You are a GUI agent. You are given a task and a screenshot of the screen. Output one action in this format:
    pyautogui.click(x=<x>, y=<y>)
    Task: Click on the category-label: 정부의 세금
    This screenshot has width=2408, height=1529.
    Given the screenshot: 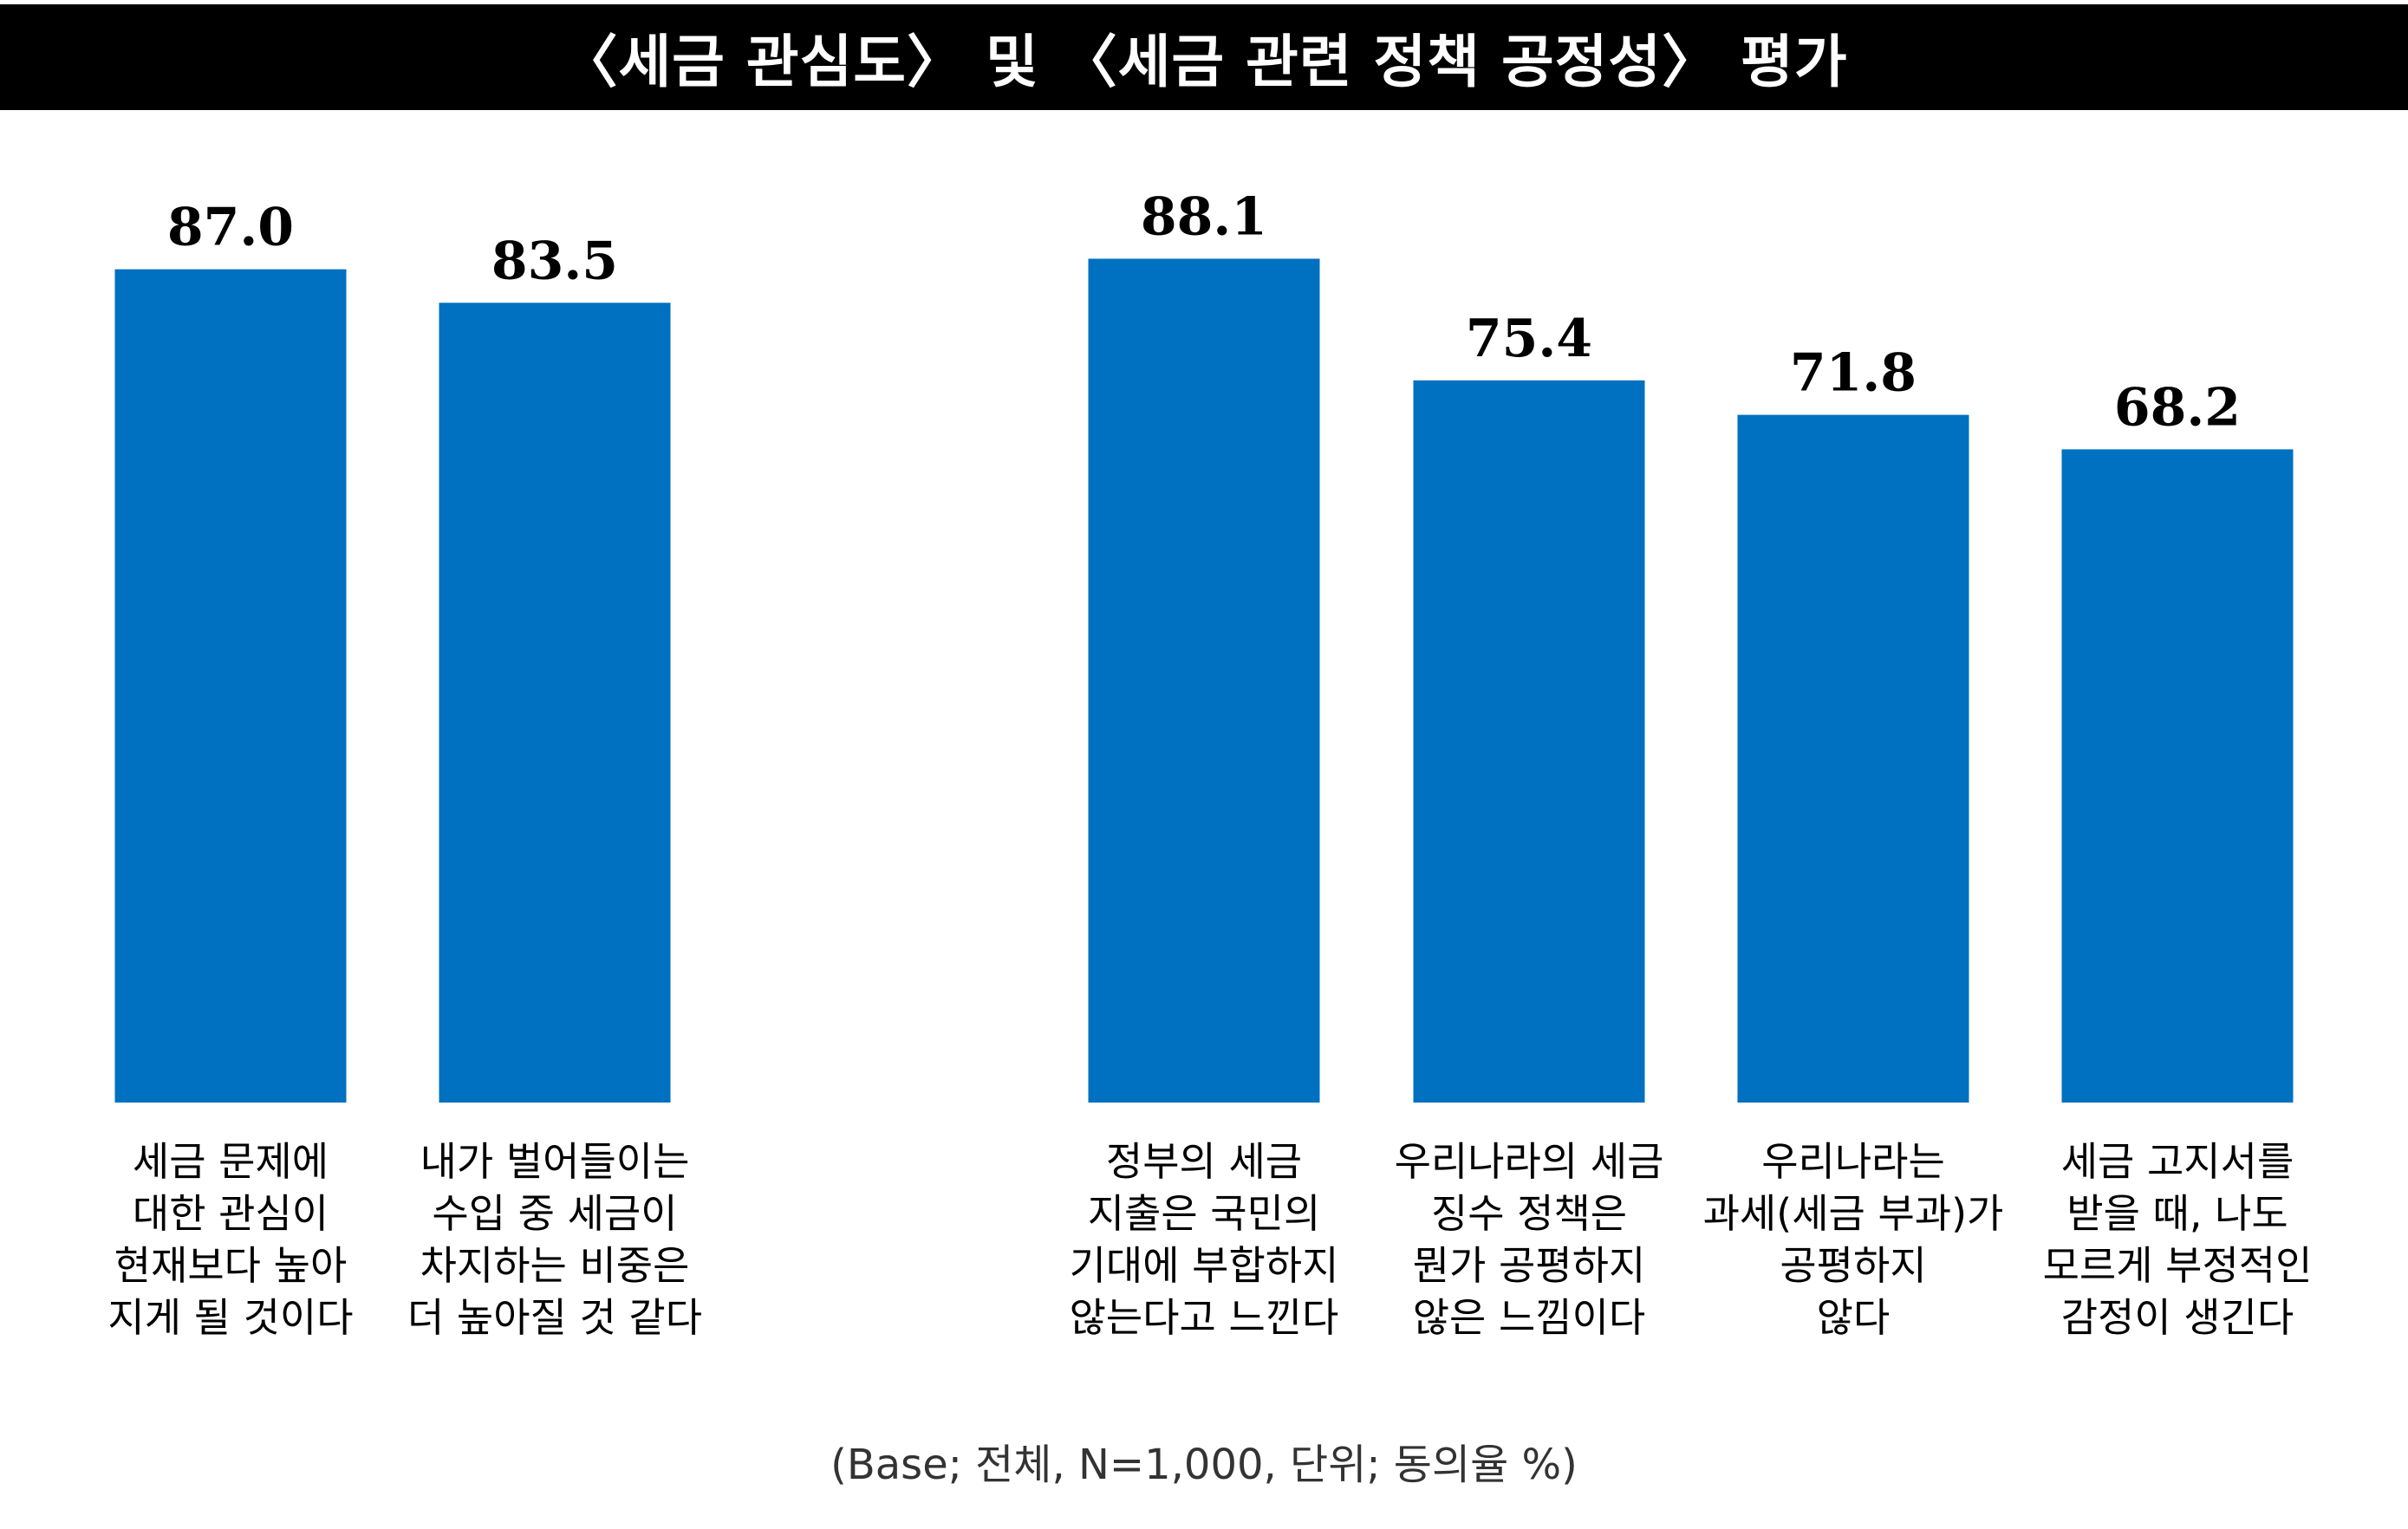 What is the action you would take?
    pyautogui.click(x=1204, y=1161)
    